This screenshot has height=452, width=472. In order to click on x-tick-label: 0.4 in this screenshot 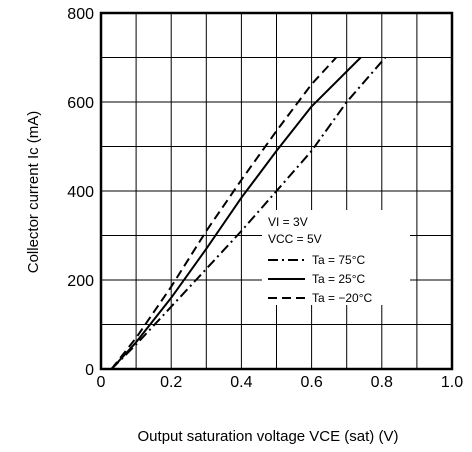, I will do `click(241, 382)`.